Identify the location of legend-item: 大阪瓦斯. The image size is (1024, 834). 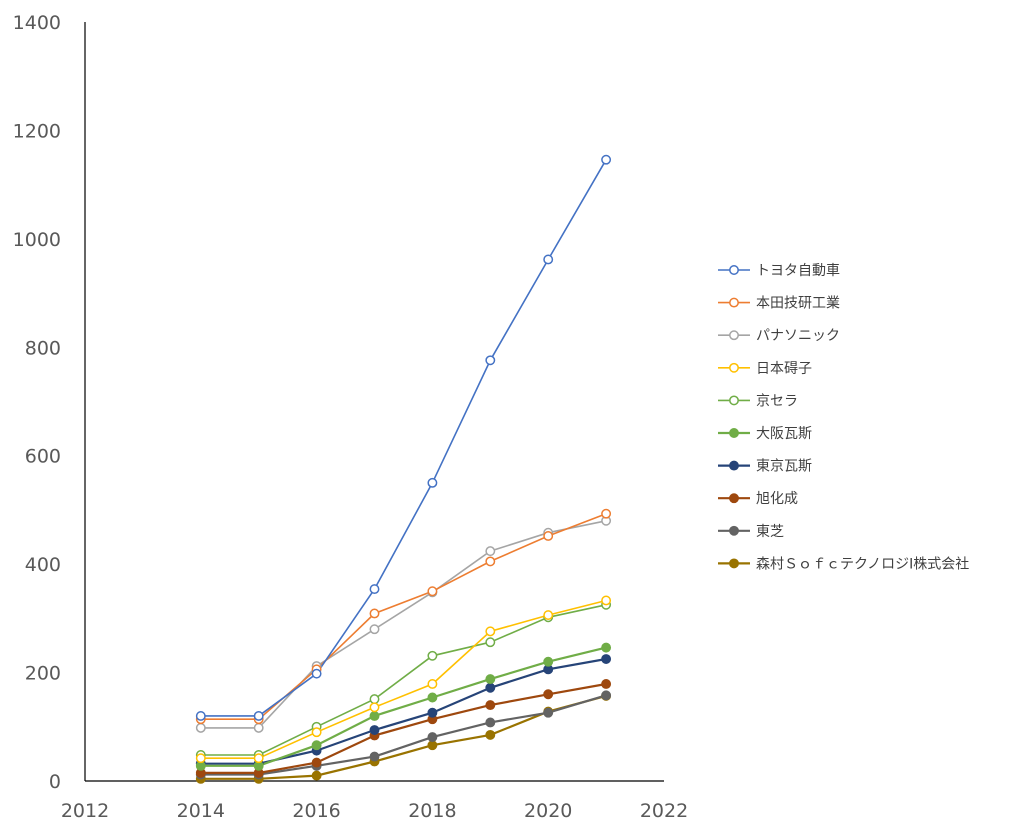
(765, 434).